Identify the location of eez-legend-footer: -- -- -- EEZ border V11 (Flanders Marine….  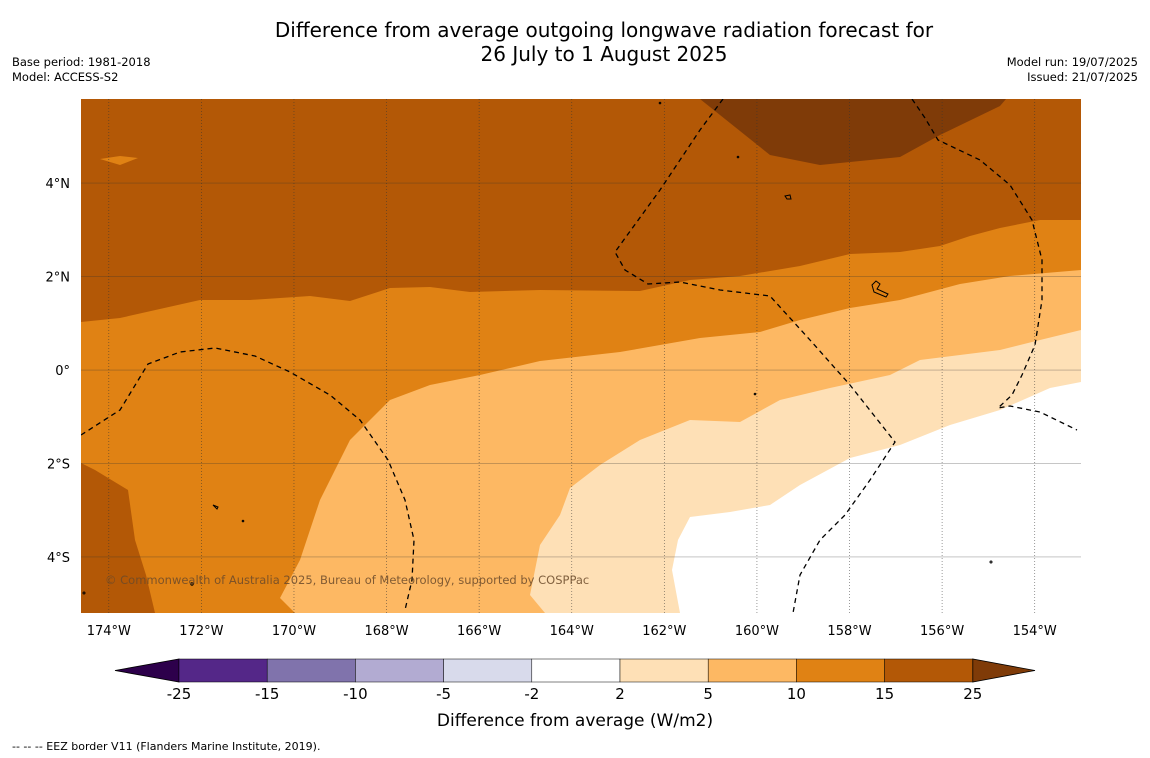
(166, 746).